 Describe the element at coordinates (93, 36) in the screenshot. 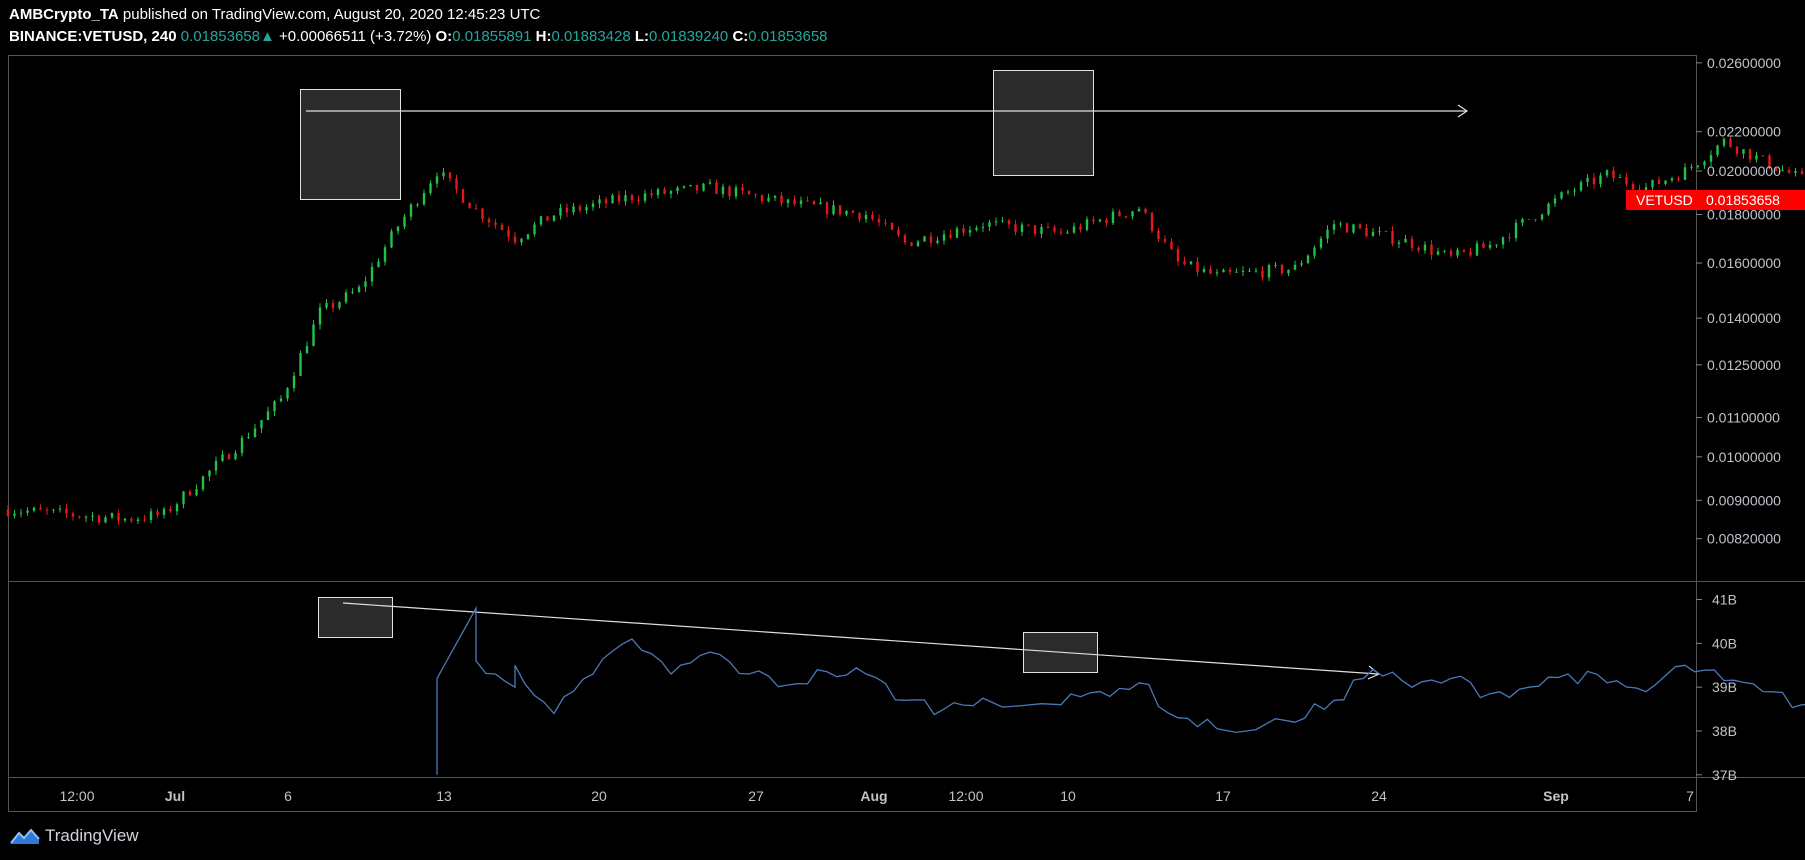

I see `symbol-title: BINANCE:VETUSD, 240` at that location.